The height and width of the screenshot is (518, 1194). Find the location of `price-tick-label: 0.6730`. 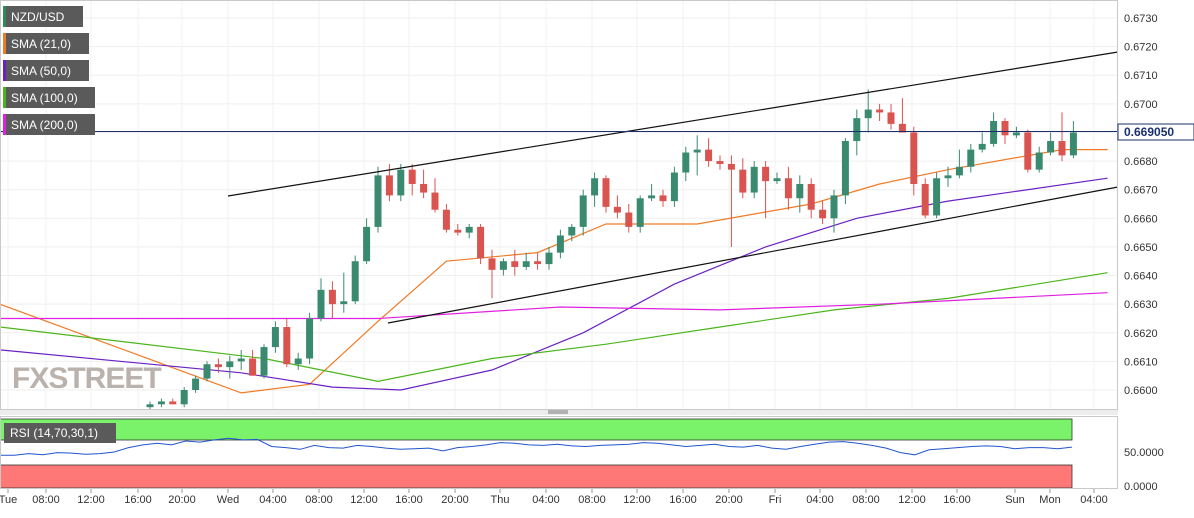

price-tick-label: 0.6730 is located at coordinates (1141, 19).